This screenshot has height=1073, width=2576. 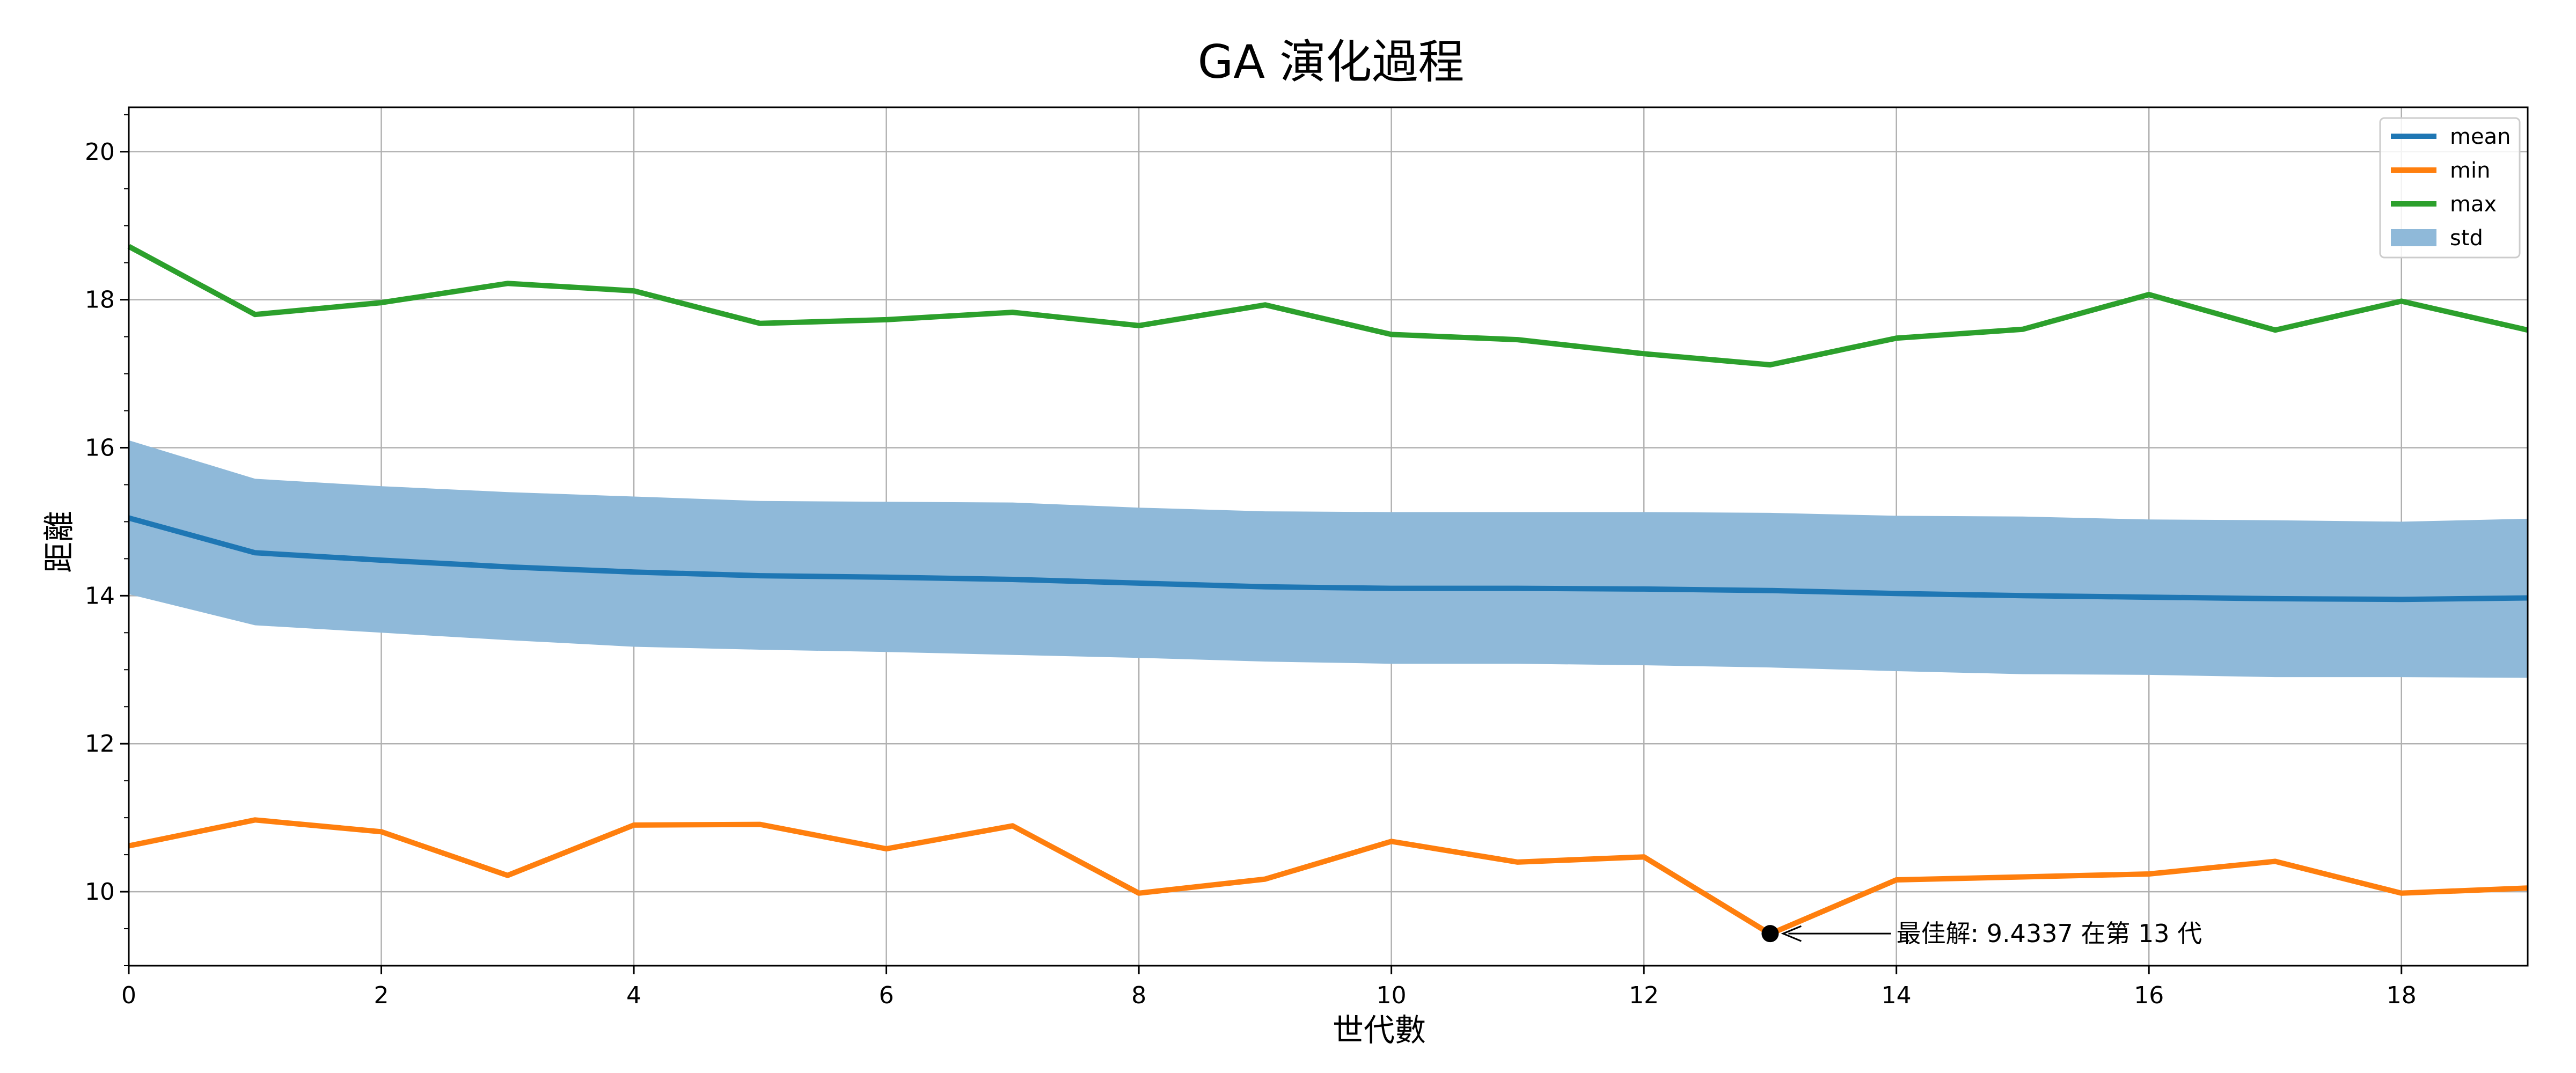 I want to click on x-tick-label: 2, so click(x=381, y=995).